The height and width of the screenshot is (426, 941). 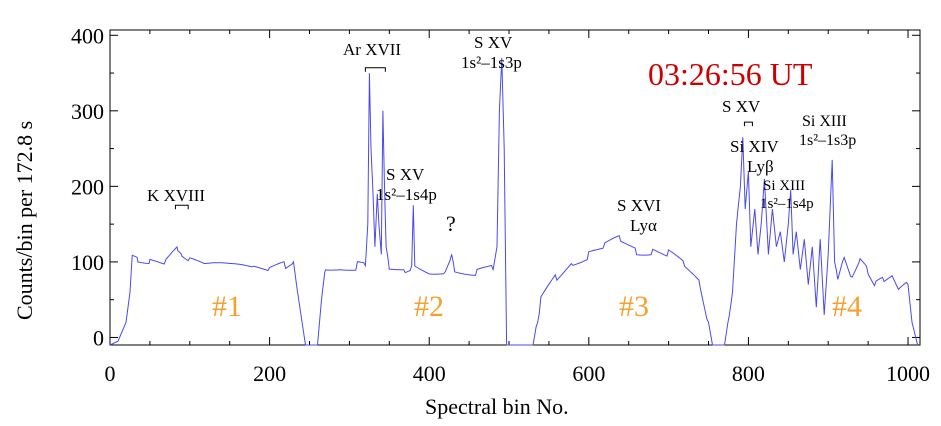 I want to click on x-tick-label: 400, so click(x=429, y=373).